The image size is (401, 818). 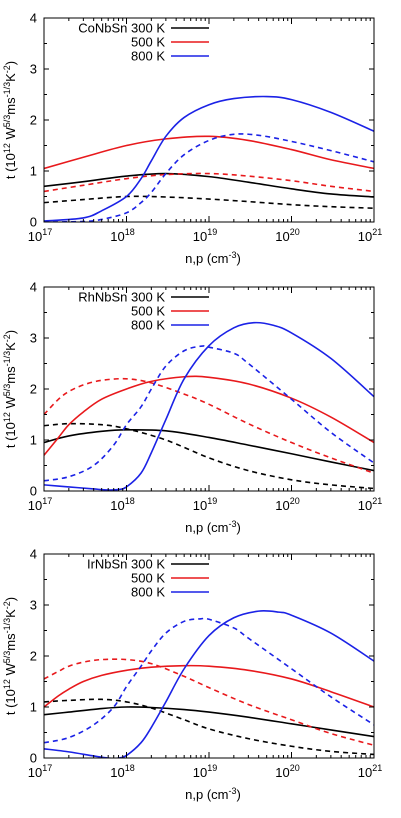 What do you see at coordinates (126, 564) in the screenshot?
I see `legend-label: IrNbSn 300 K` at bounding box center [126, 564].